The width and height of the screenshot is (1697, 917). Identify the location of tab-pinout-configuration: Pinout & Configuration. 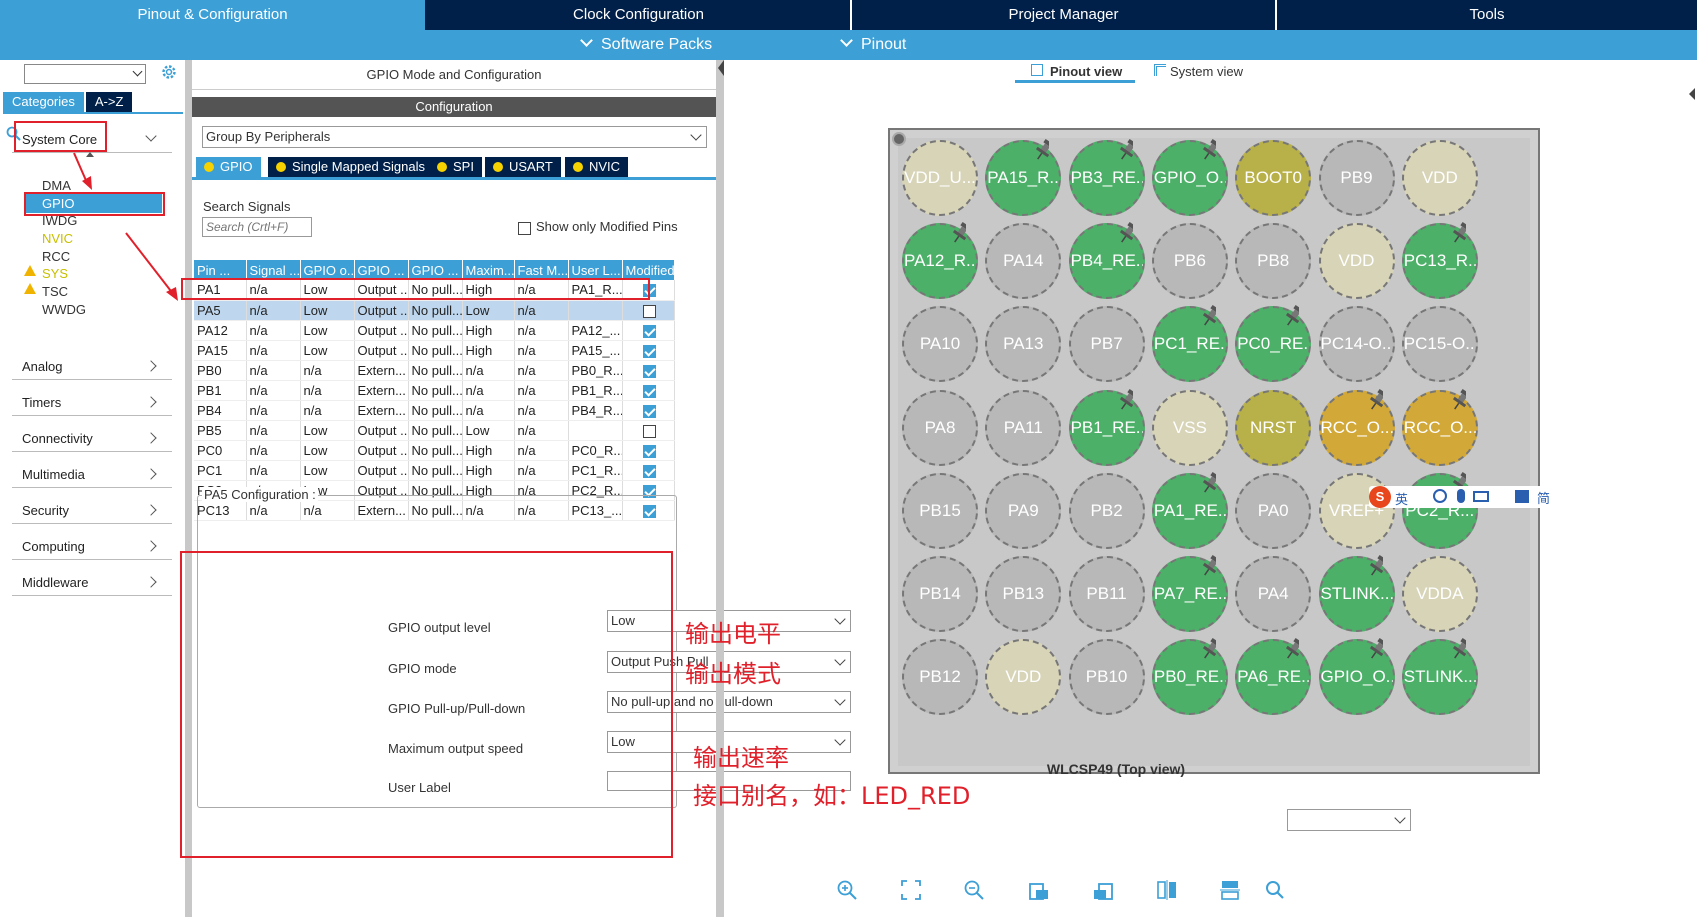
(212, 15).